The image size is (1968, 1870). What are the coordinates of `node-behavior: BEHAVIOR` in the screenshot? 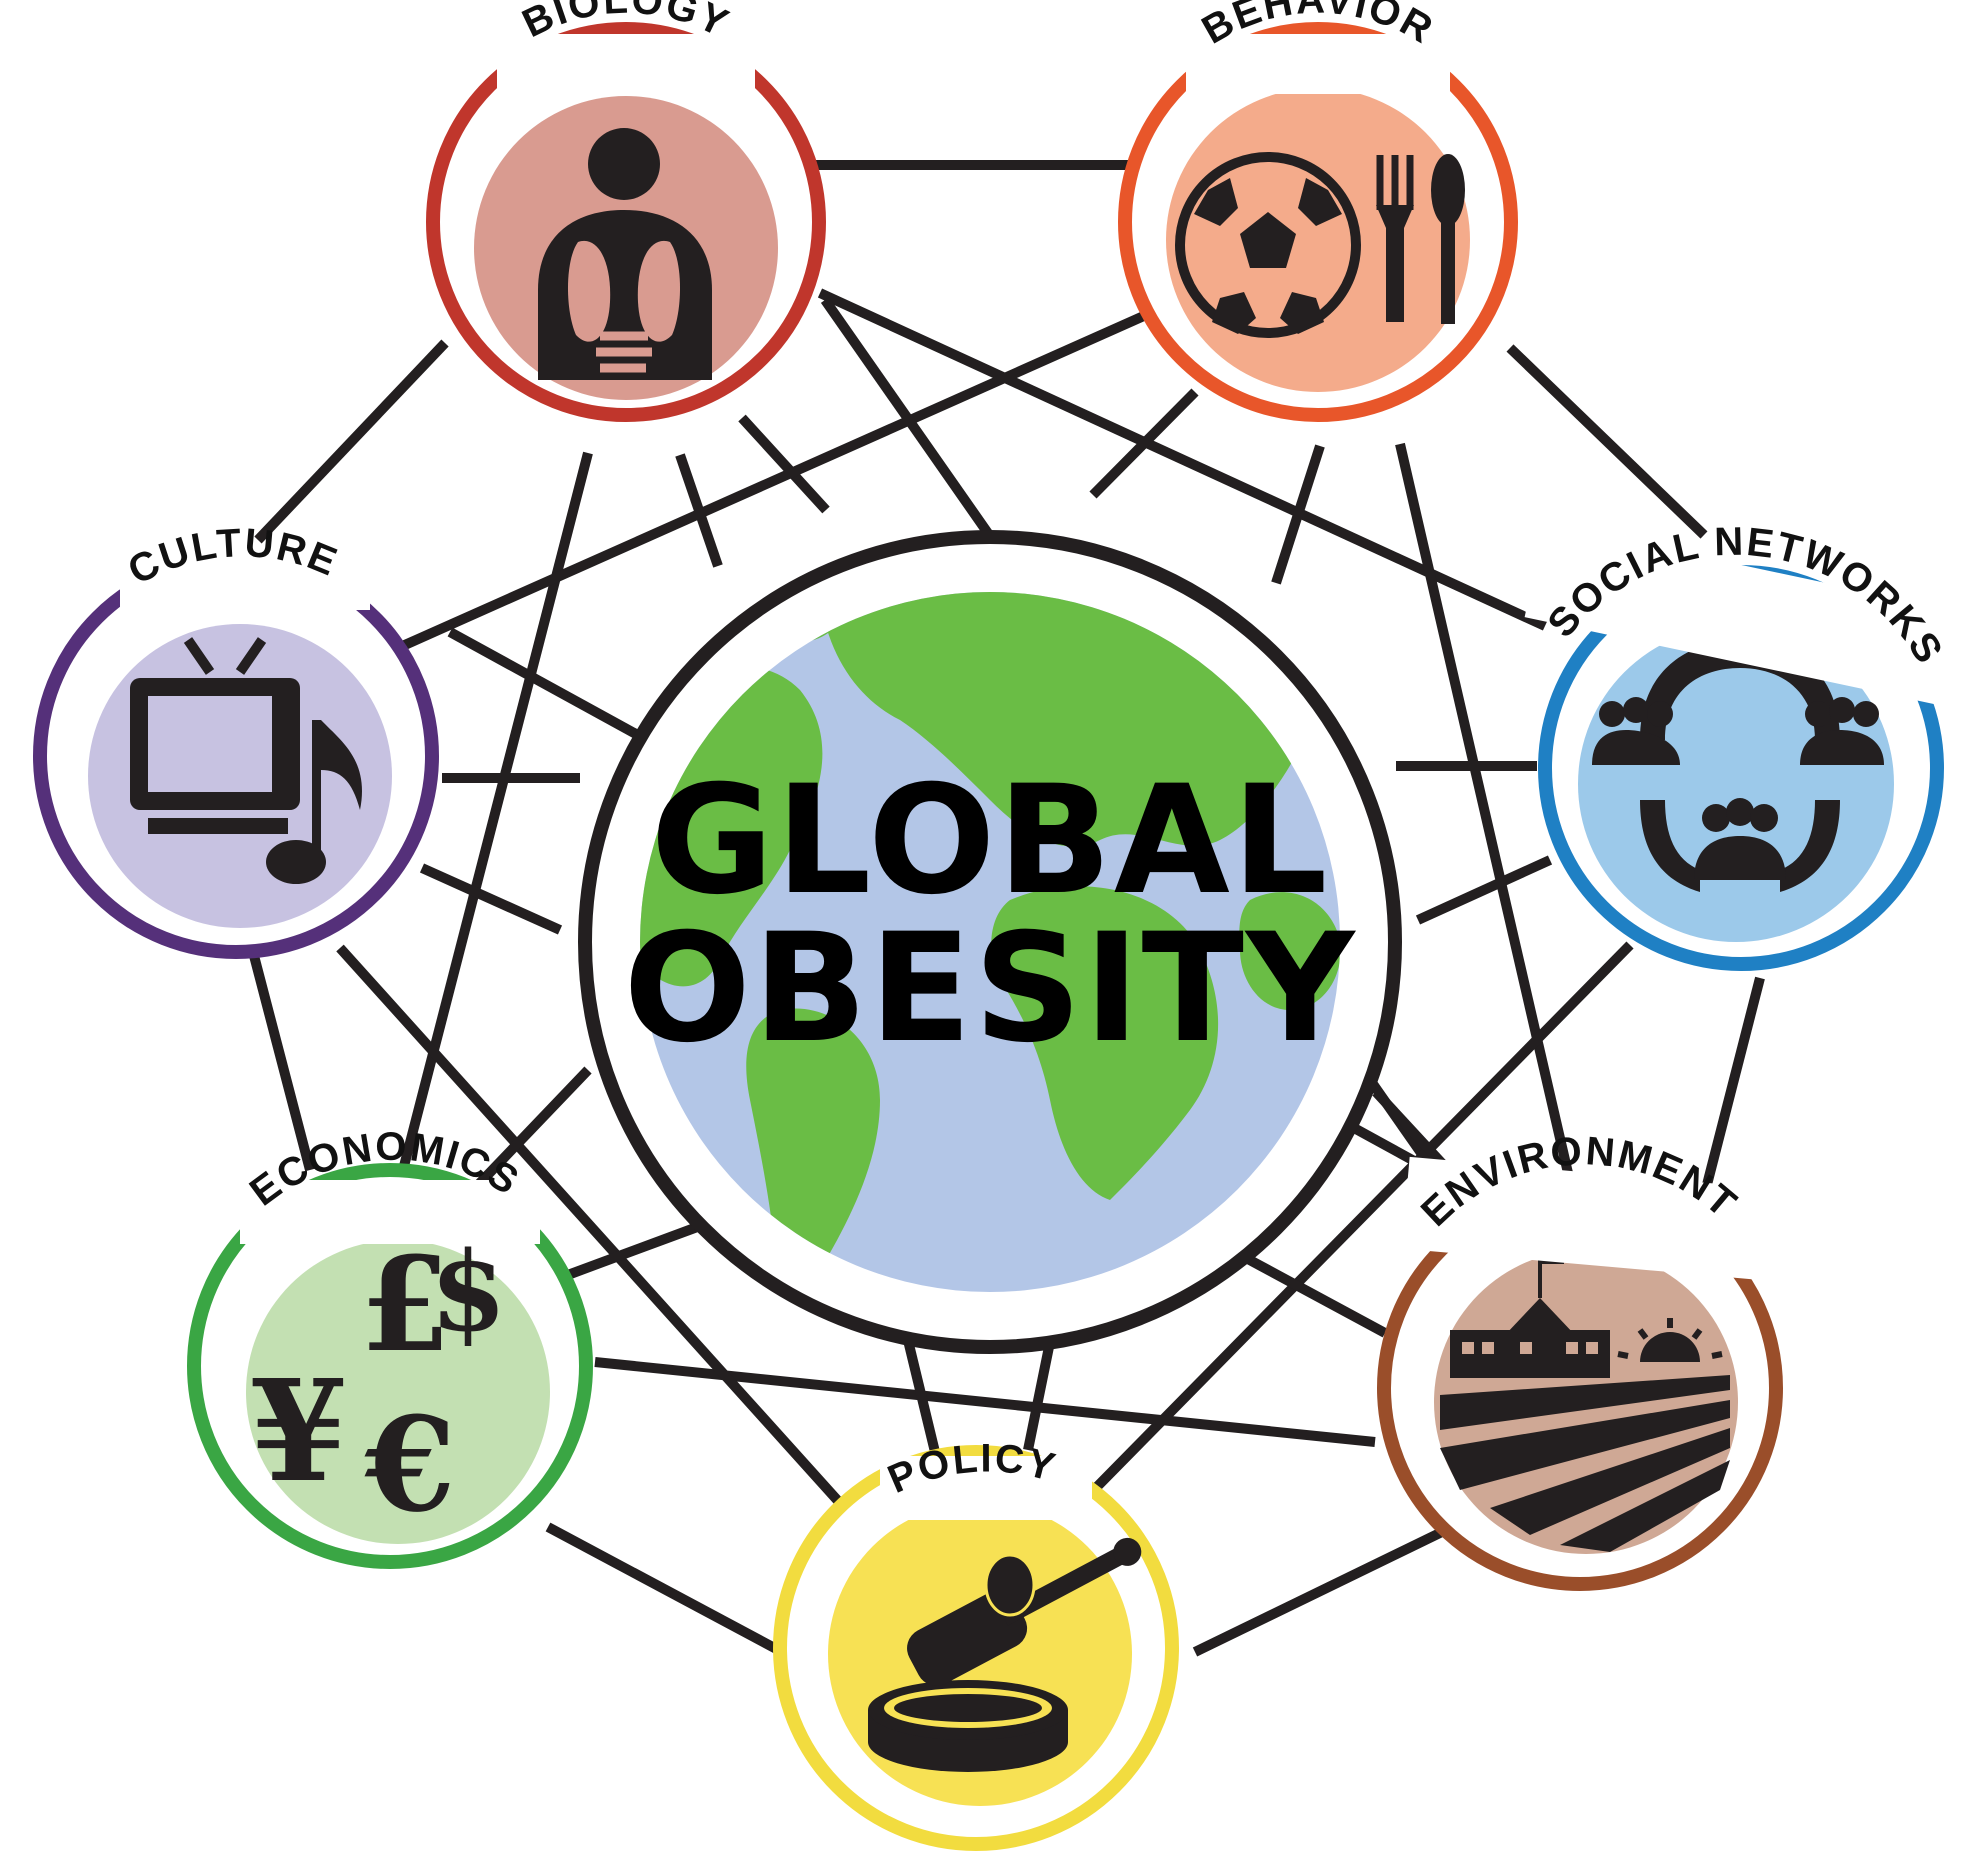 It's located at (1318, 211).